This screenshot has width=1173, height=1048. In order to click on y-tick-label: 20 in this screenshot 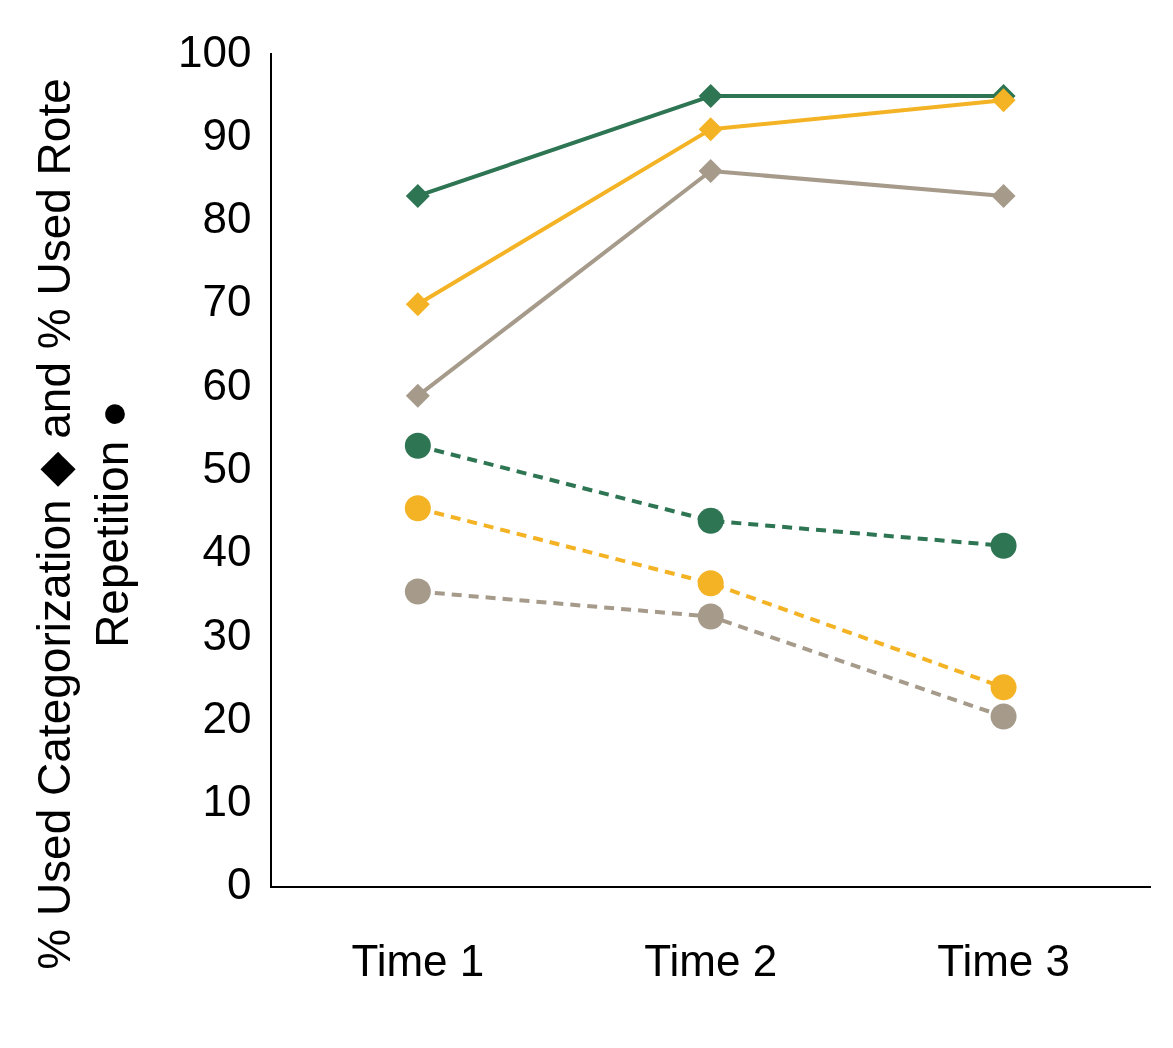, I will do `click(227, 717)`.